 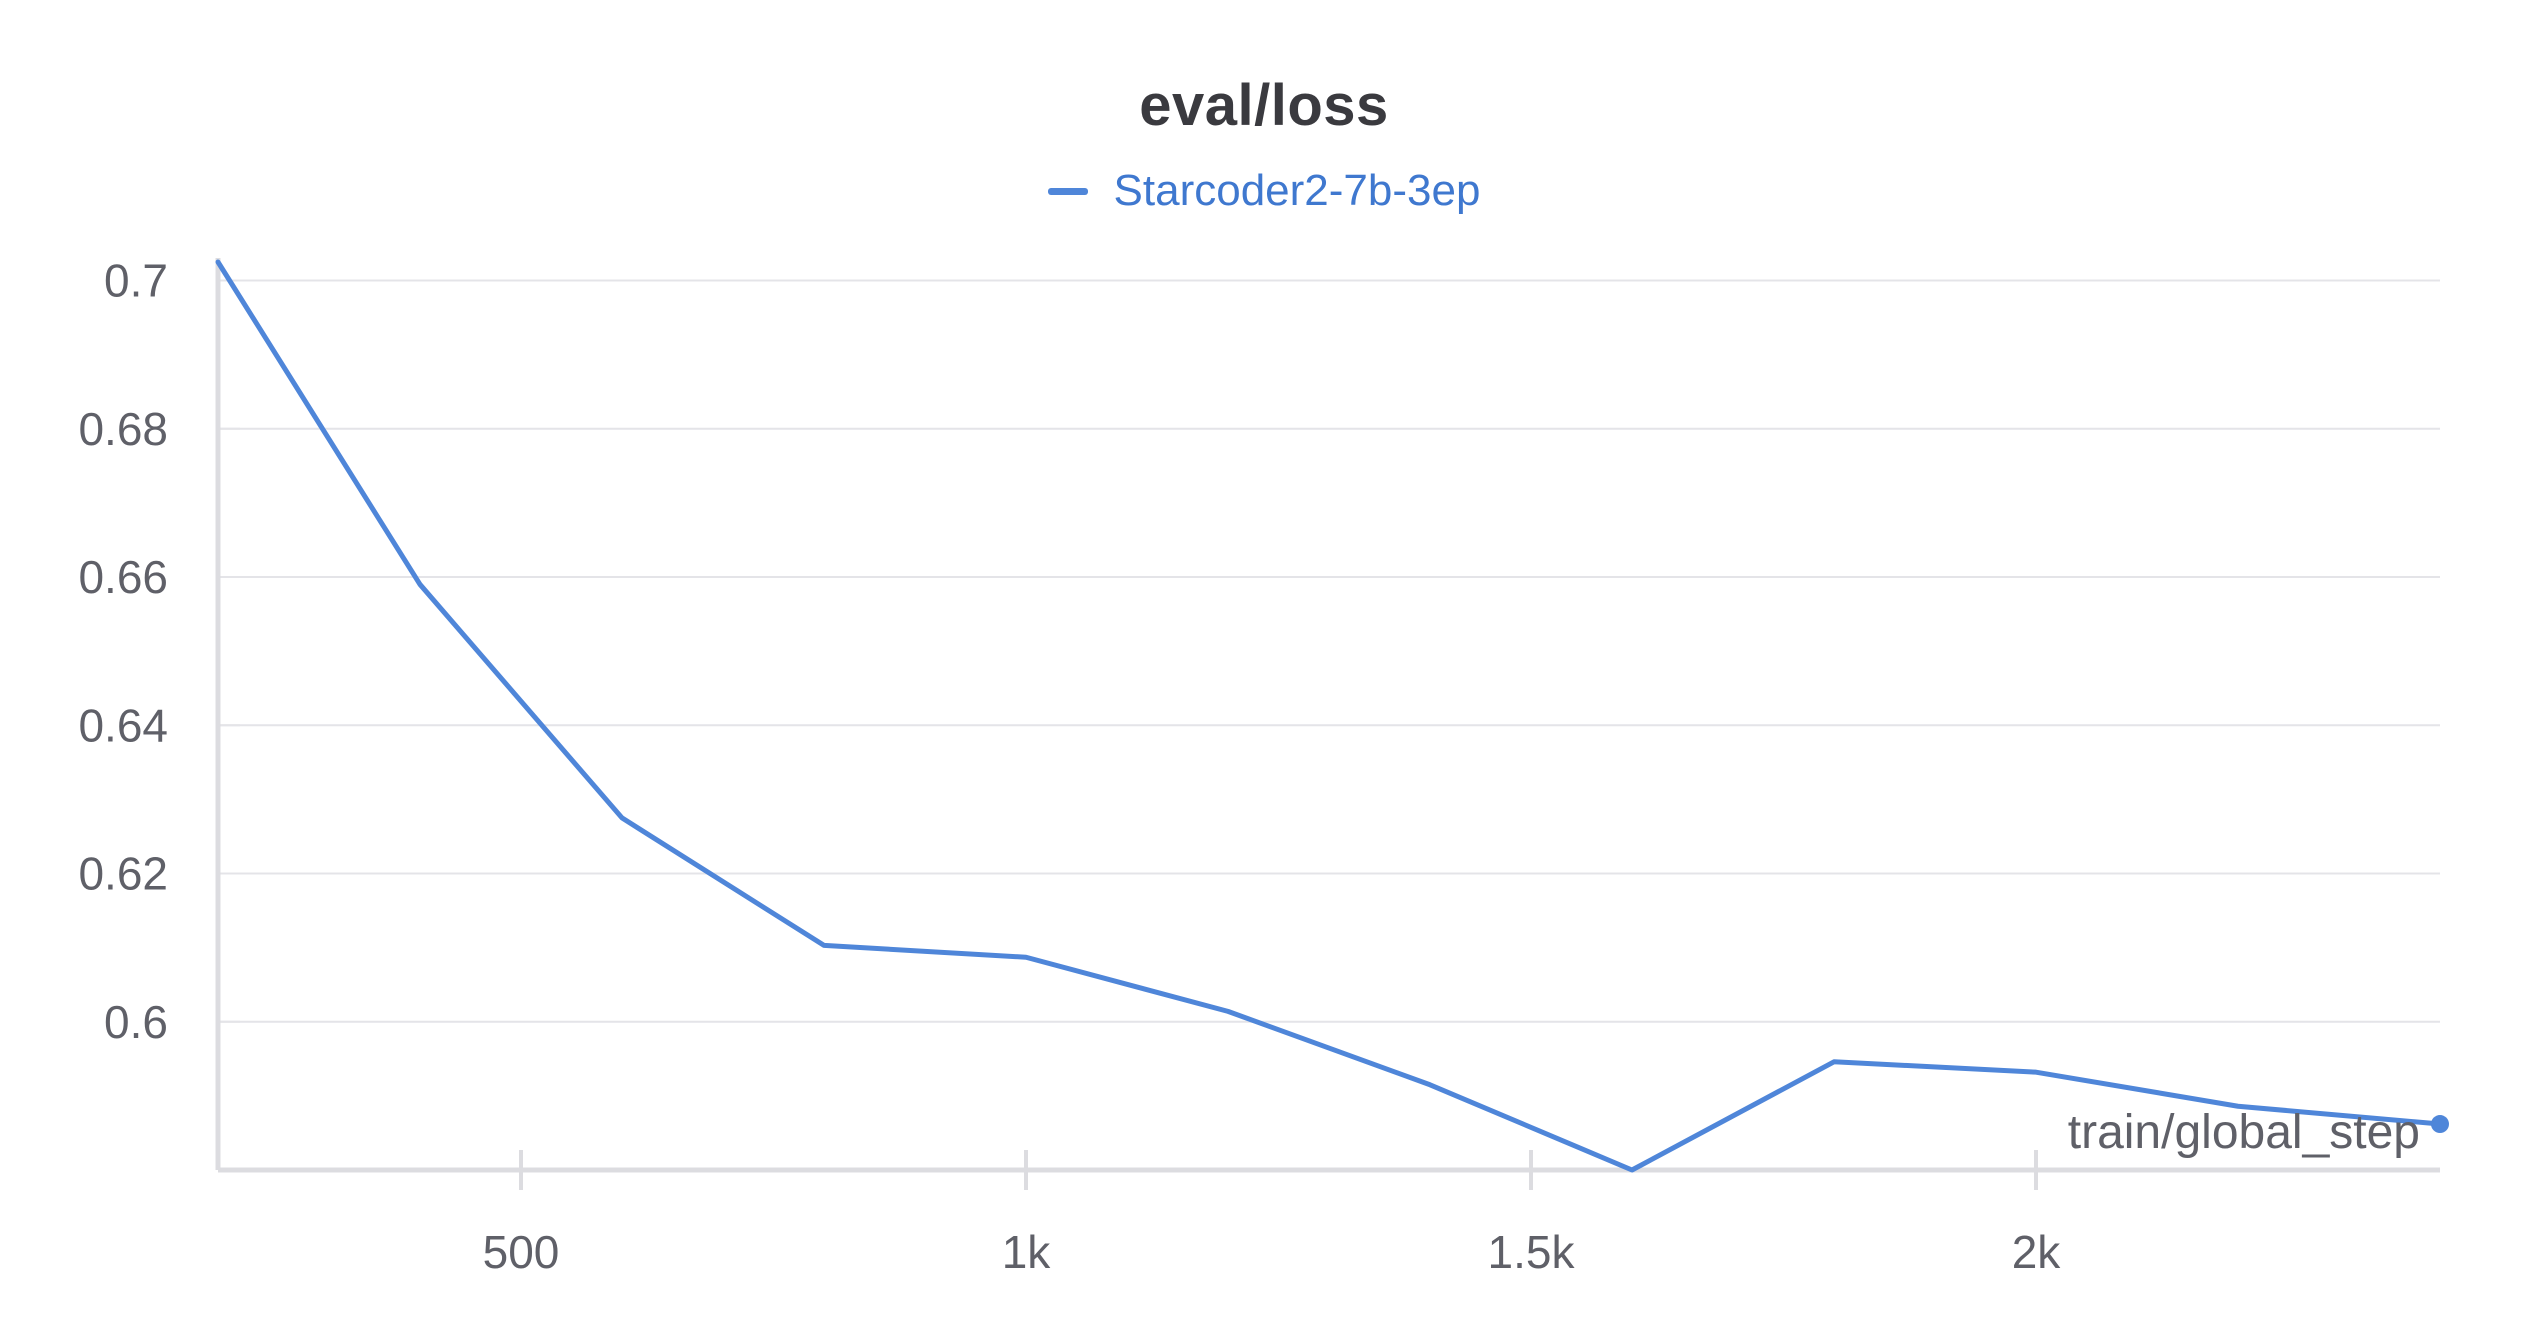 I want to click on y-tick-label: 0.6, so click(x=136, y=1022).